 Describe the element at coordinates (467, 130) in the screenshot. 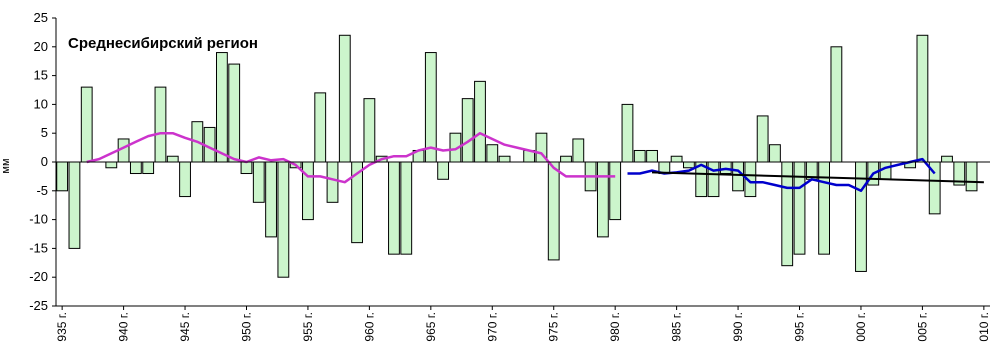

I see `bar-1968` at that location.